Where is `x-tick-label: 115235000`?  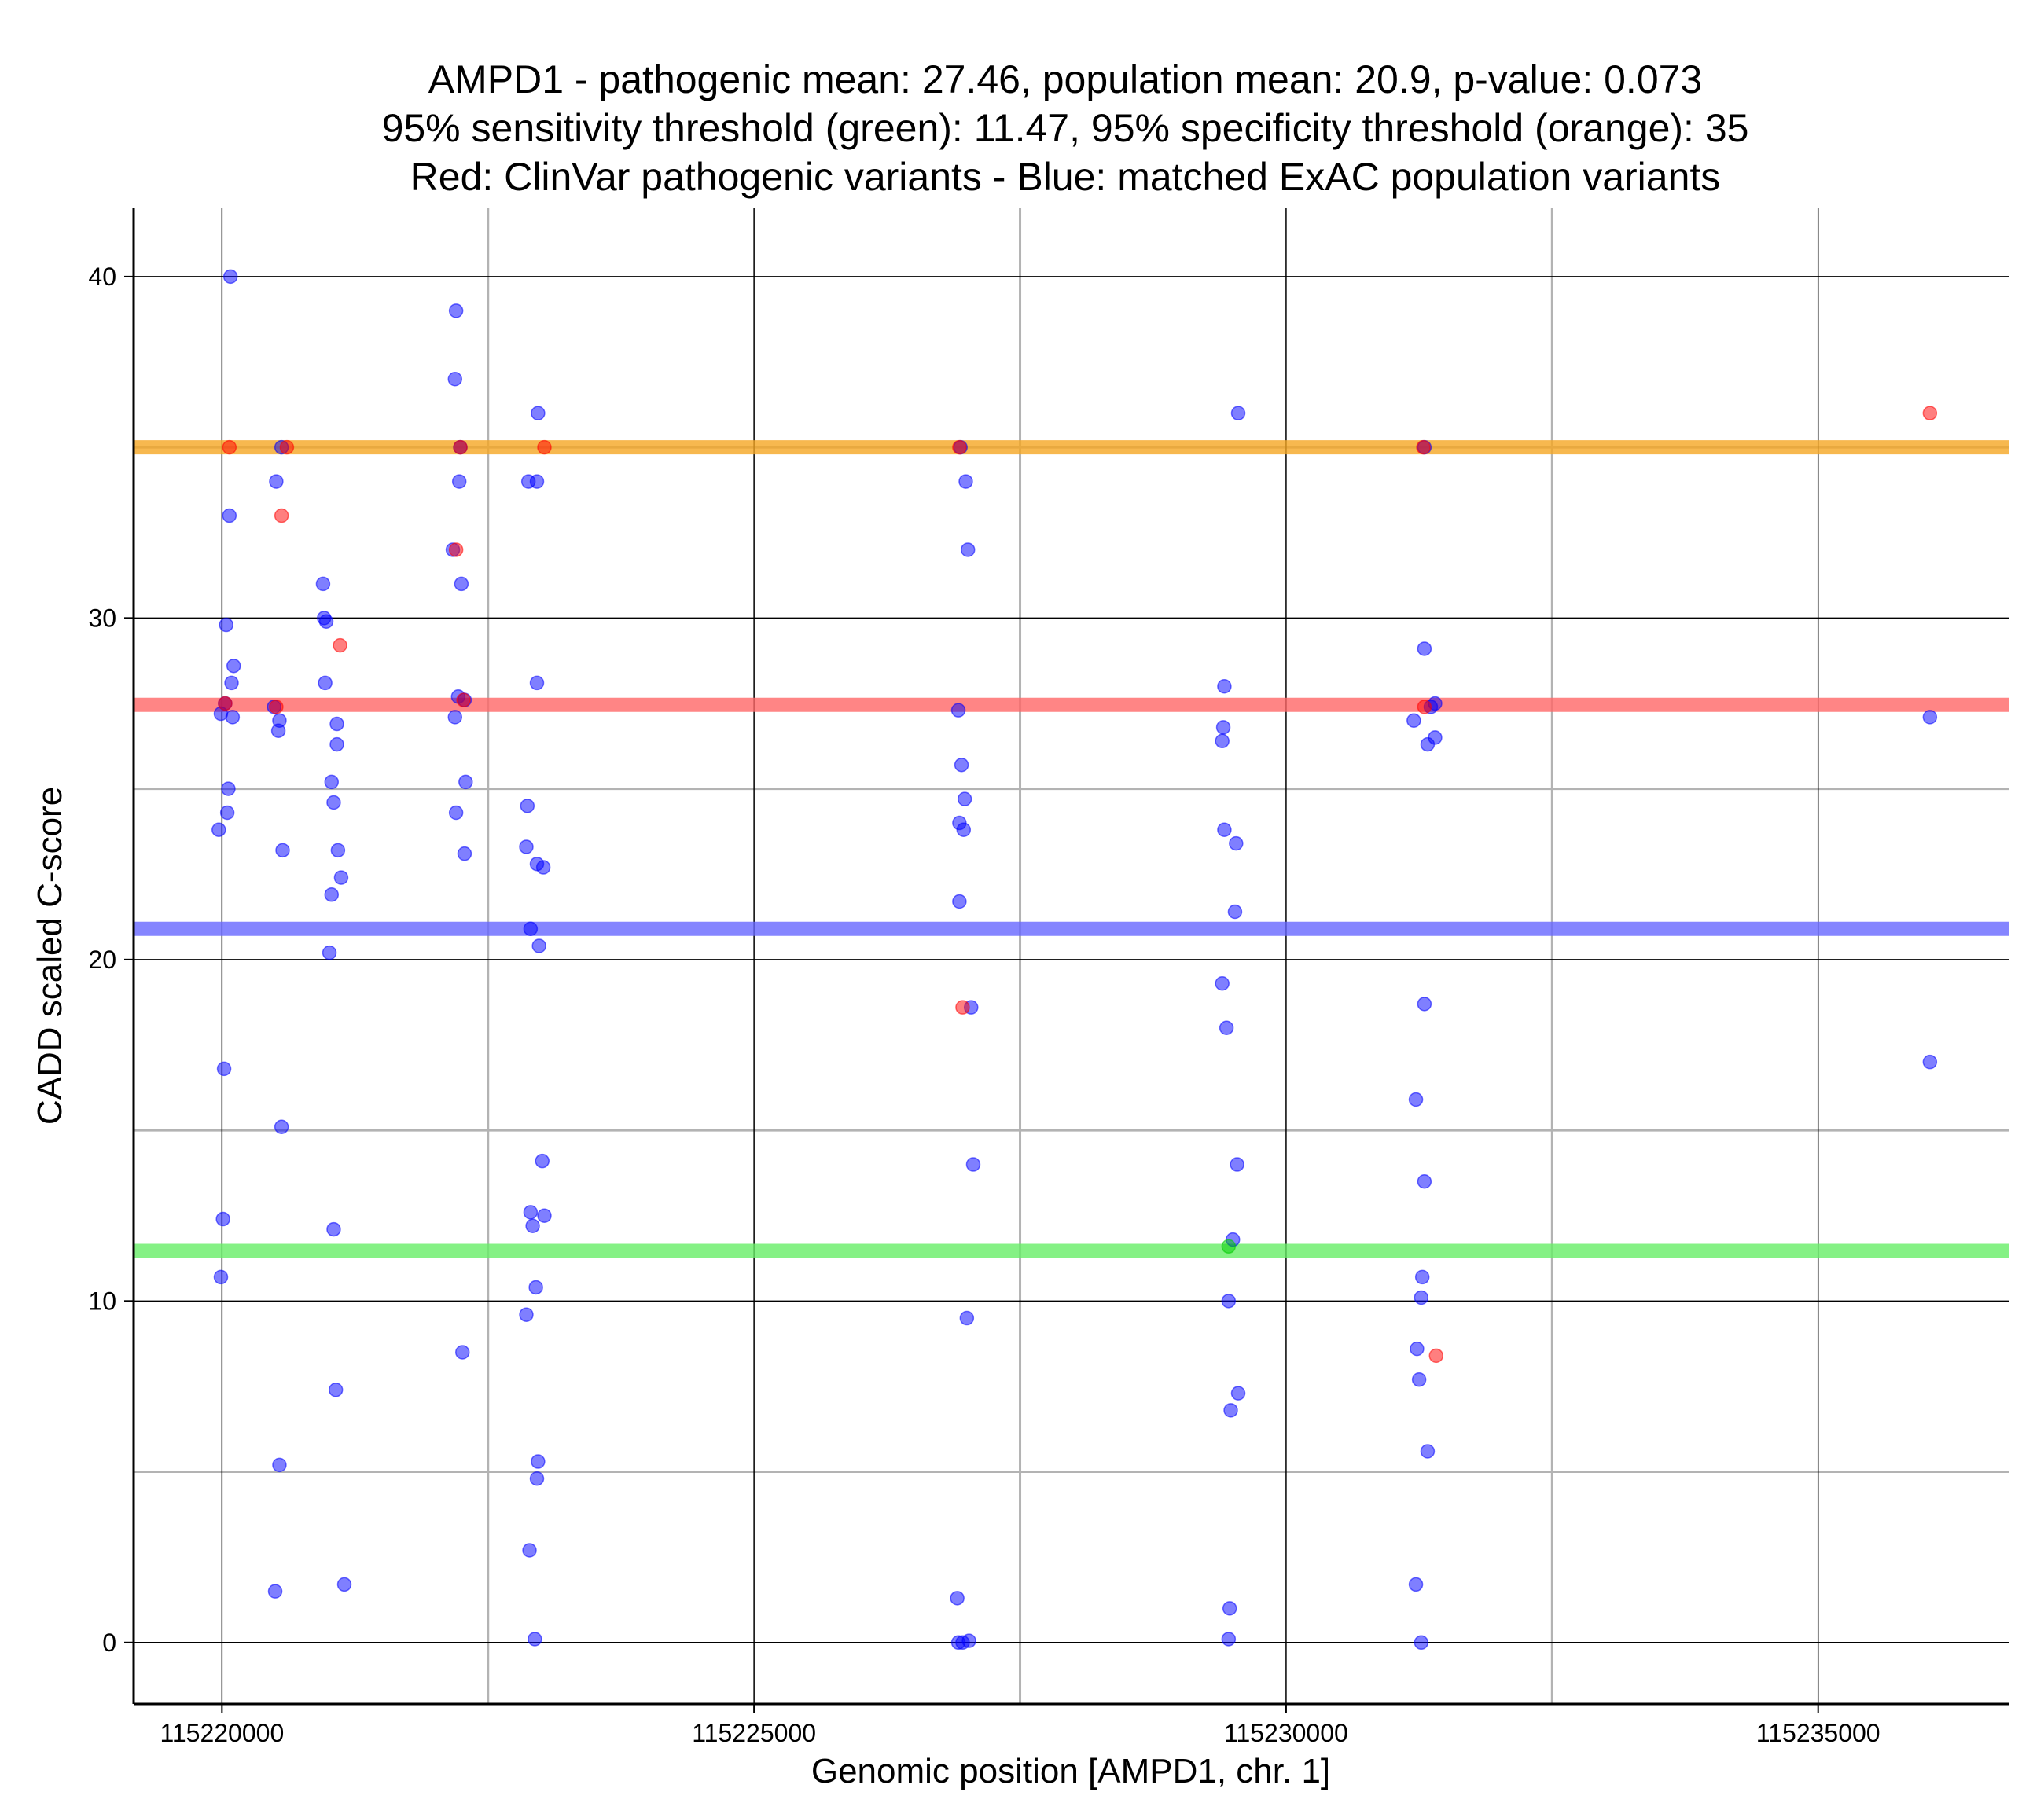
x-tick-label: 115235000 is located at coordinates (1818, 1733).